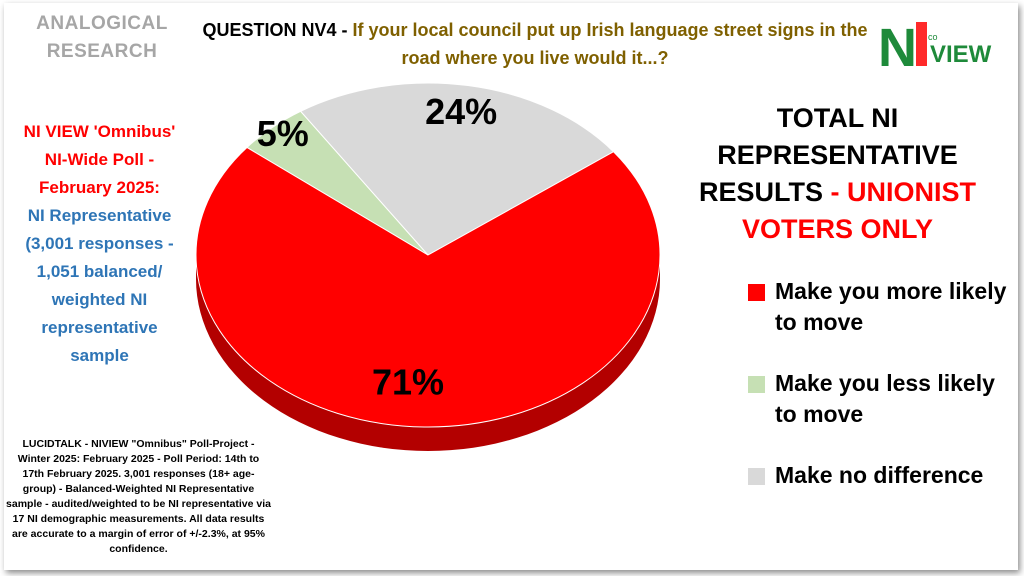 This screenshot has width=1024, height=576. I want to click on logo-small-text: co, so click(933, 37).